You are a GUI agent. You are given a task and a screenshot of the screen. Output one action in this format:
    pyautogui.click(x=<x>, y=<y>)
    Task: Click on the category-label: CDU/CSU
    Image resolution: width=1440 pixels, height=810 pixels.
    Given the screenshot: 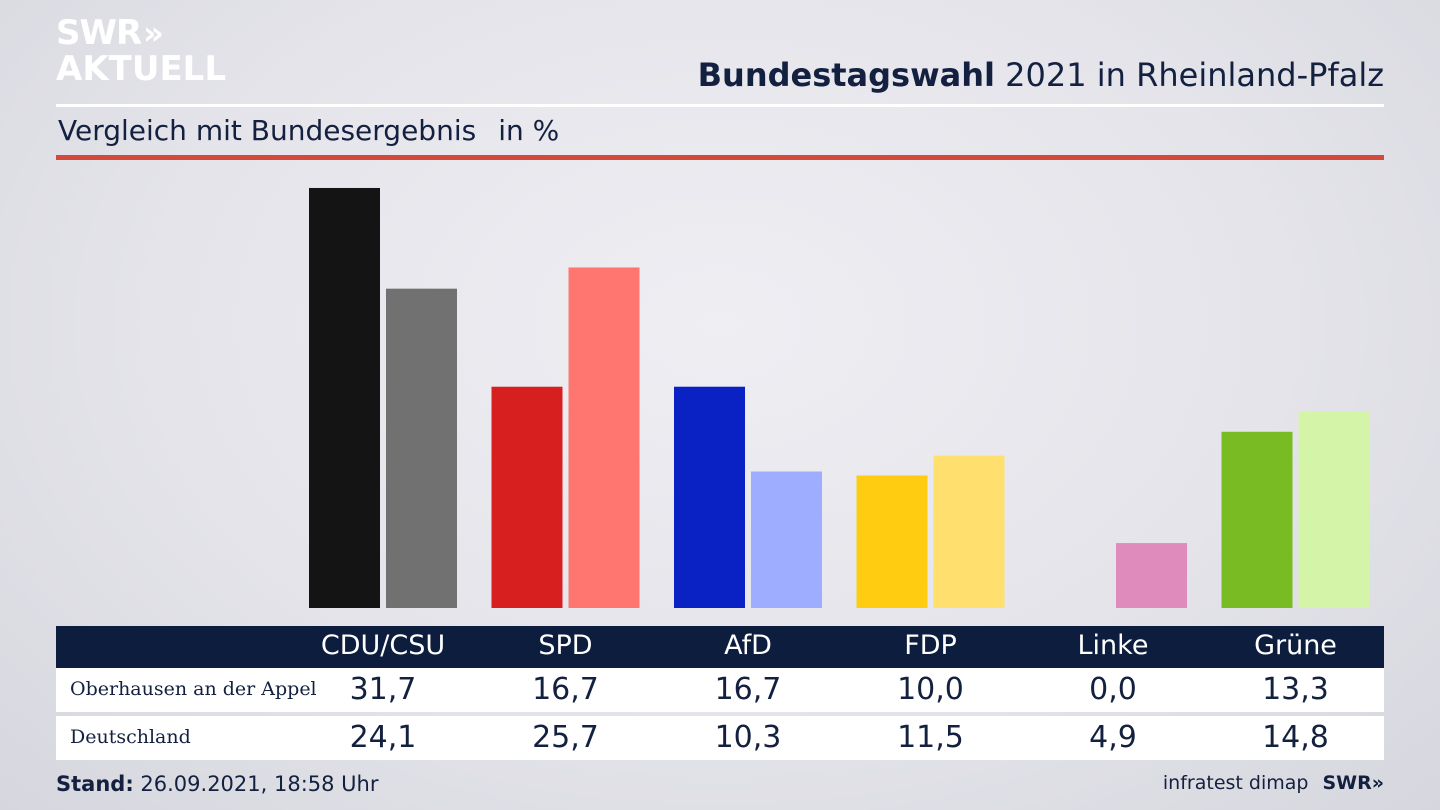 What is the action you would take?
    pyautogui.click(x=383, y=645)
    